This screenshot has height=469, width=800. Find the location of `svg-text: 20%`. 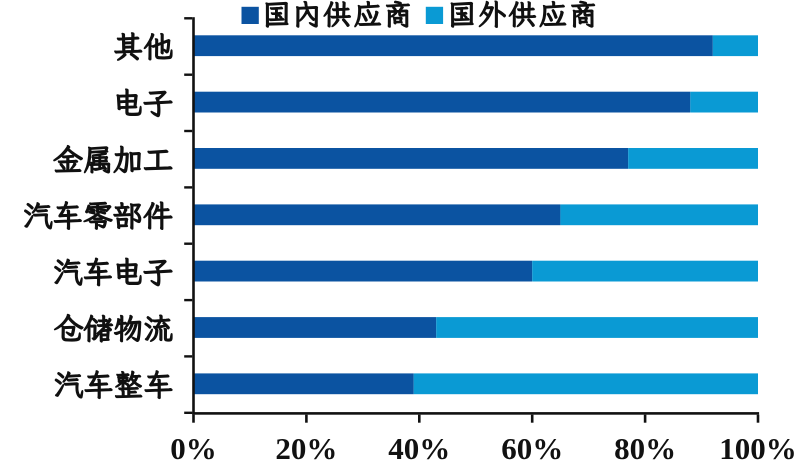

svg-text: 20% is located at coordinates (306, 447).